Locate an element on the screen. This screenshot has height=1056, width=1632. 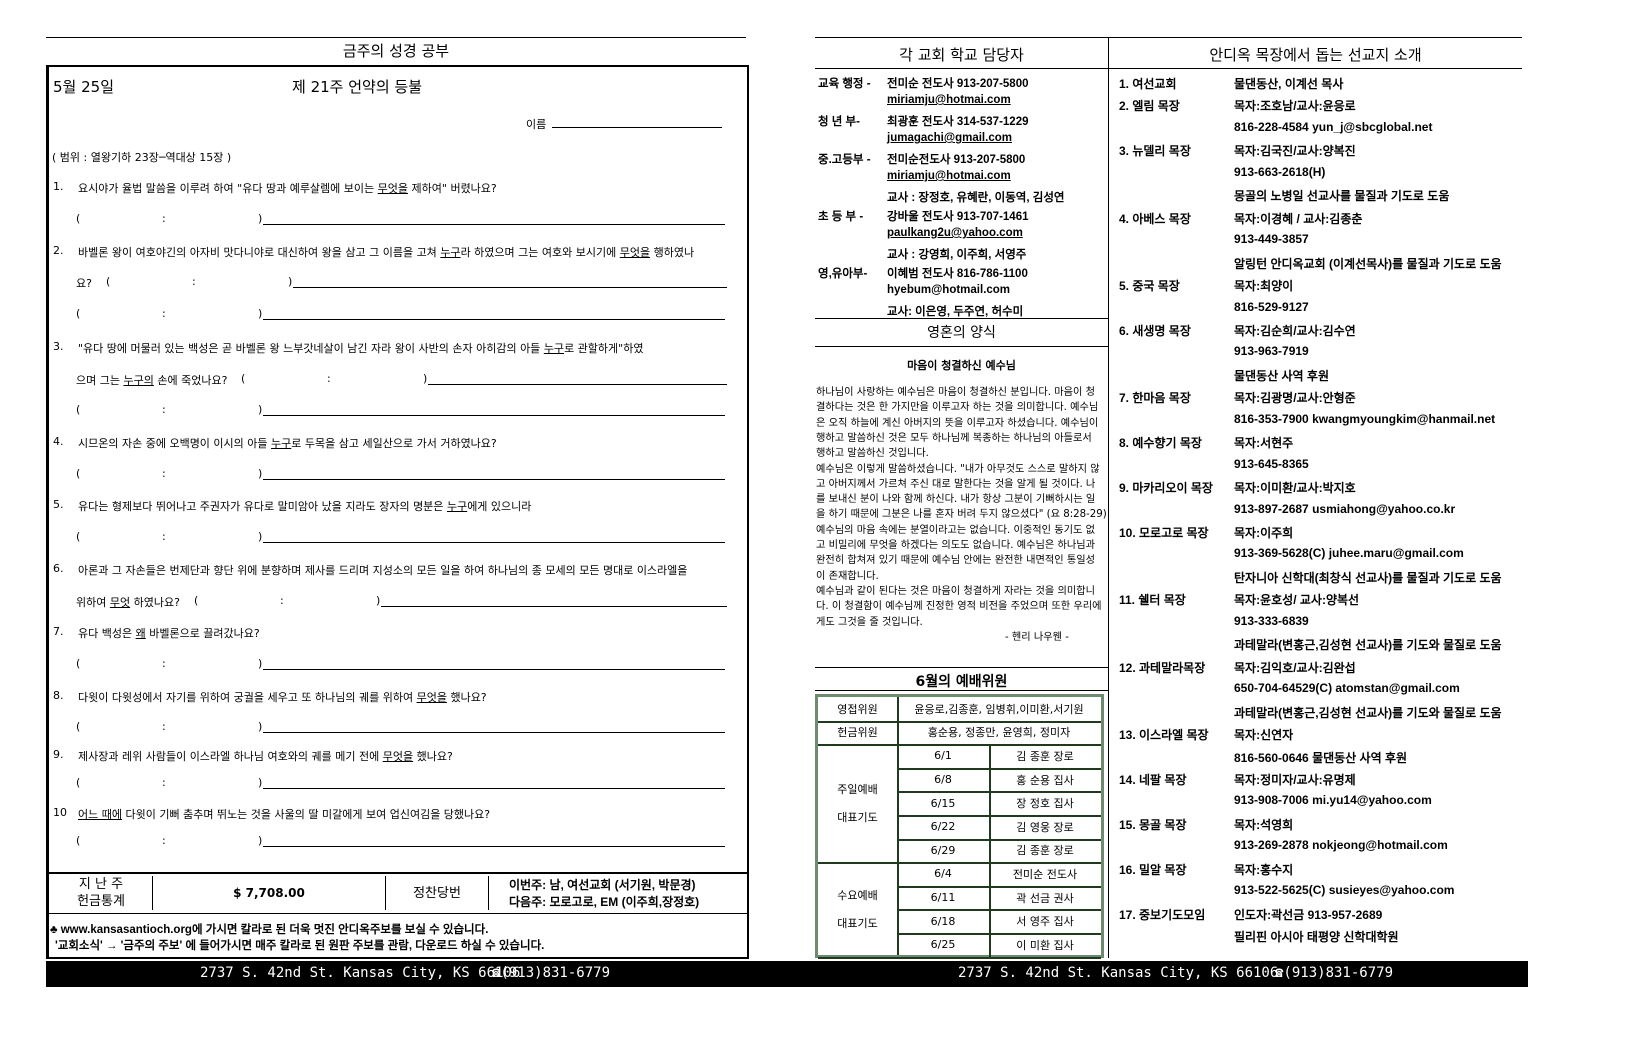
mission-group-name: 12. 과테말라목장 is located at coordinates (1162, 667).